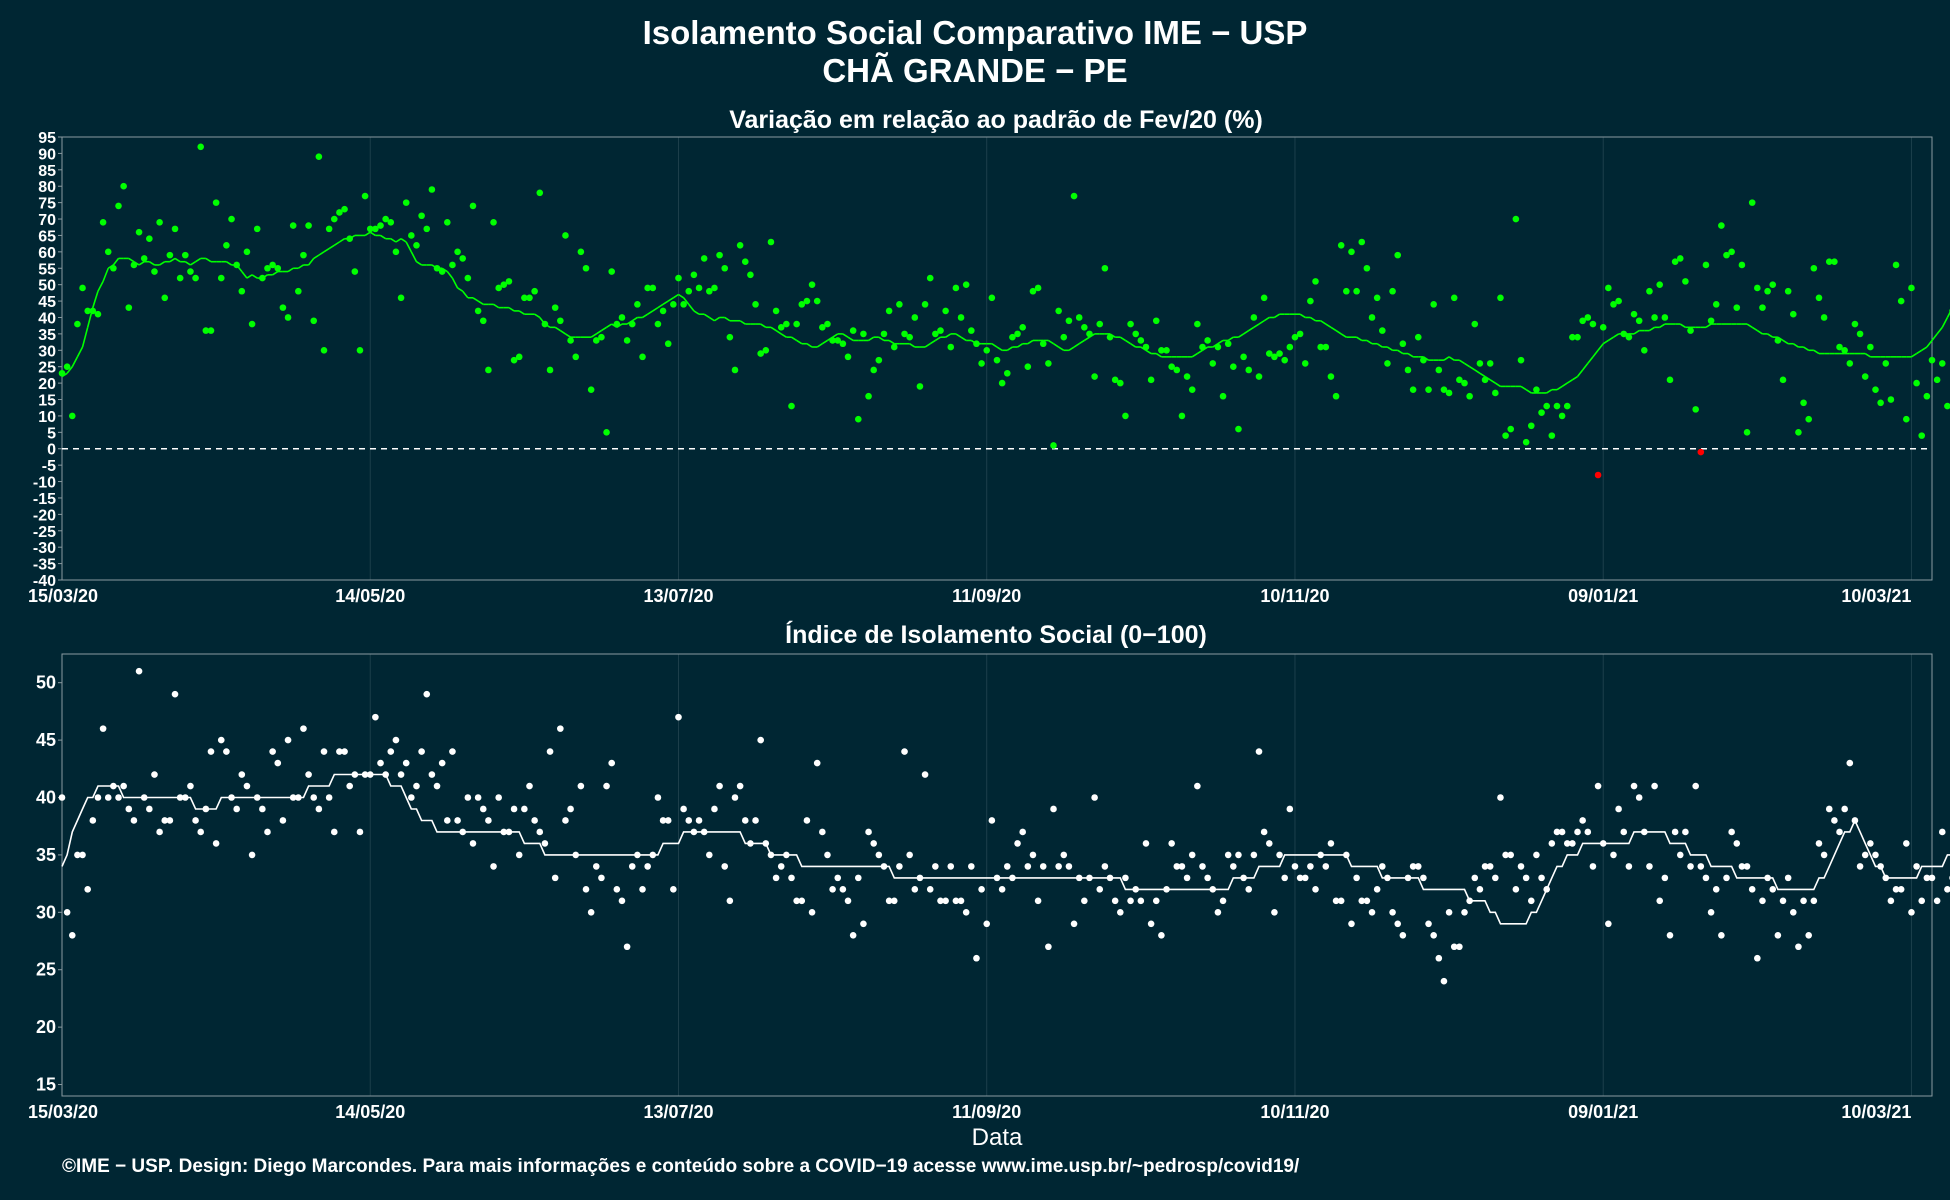 This screenshot has width=1950, height=1200. Describe the element at coordinates (63, 1112) in the screenshot. I see `x-tick-label: 15/03/20` at that location.